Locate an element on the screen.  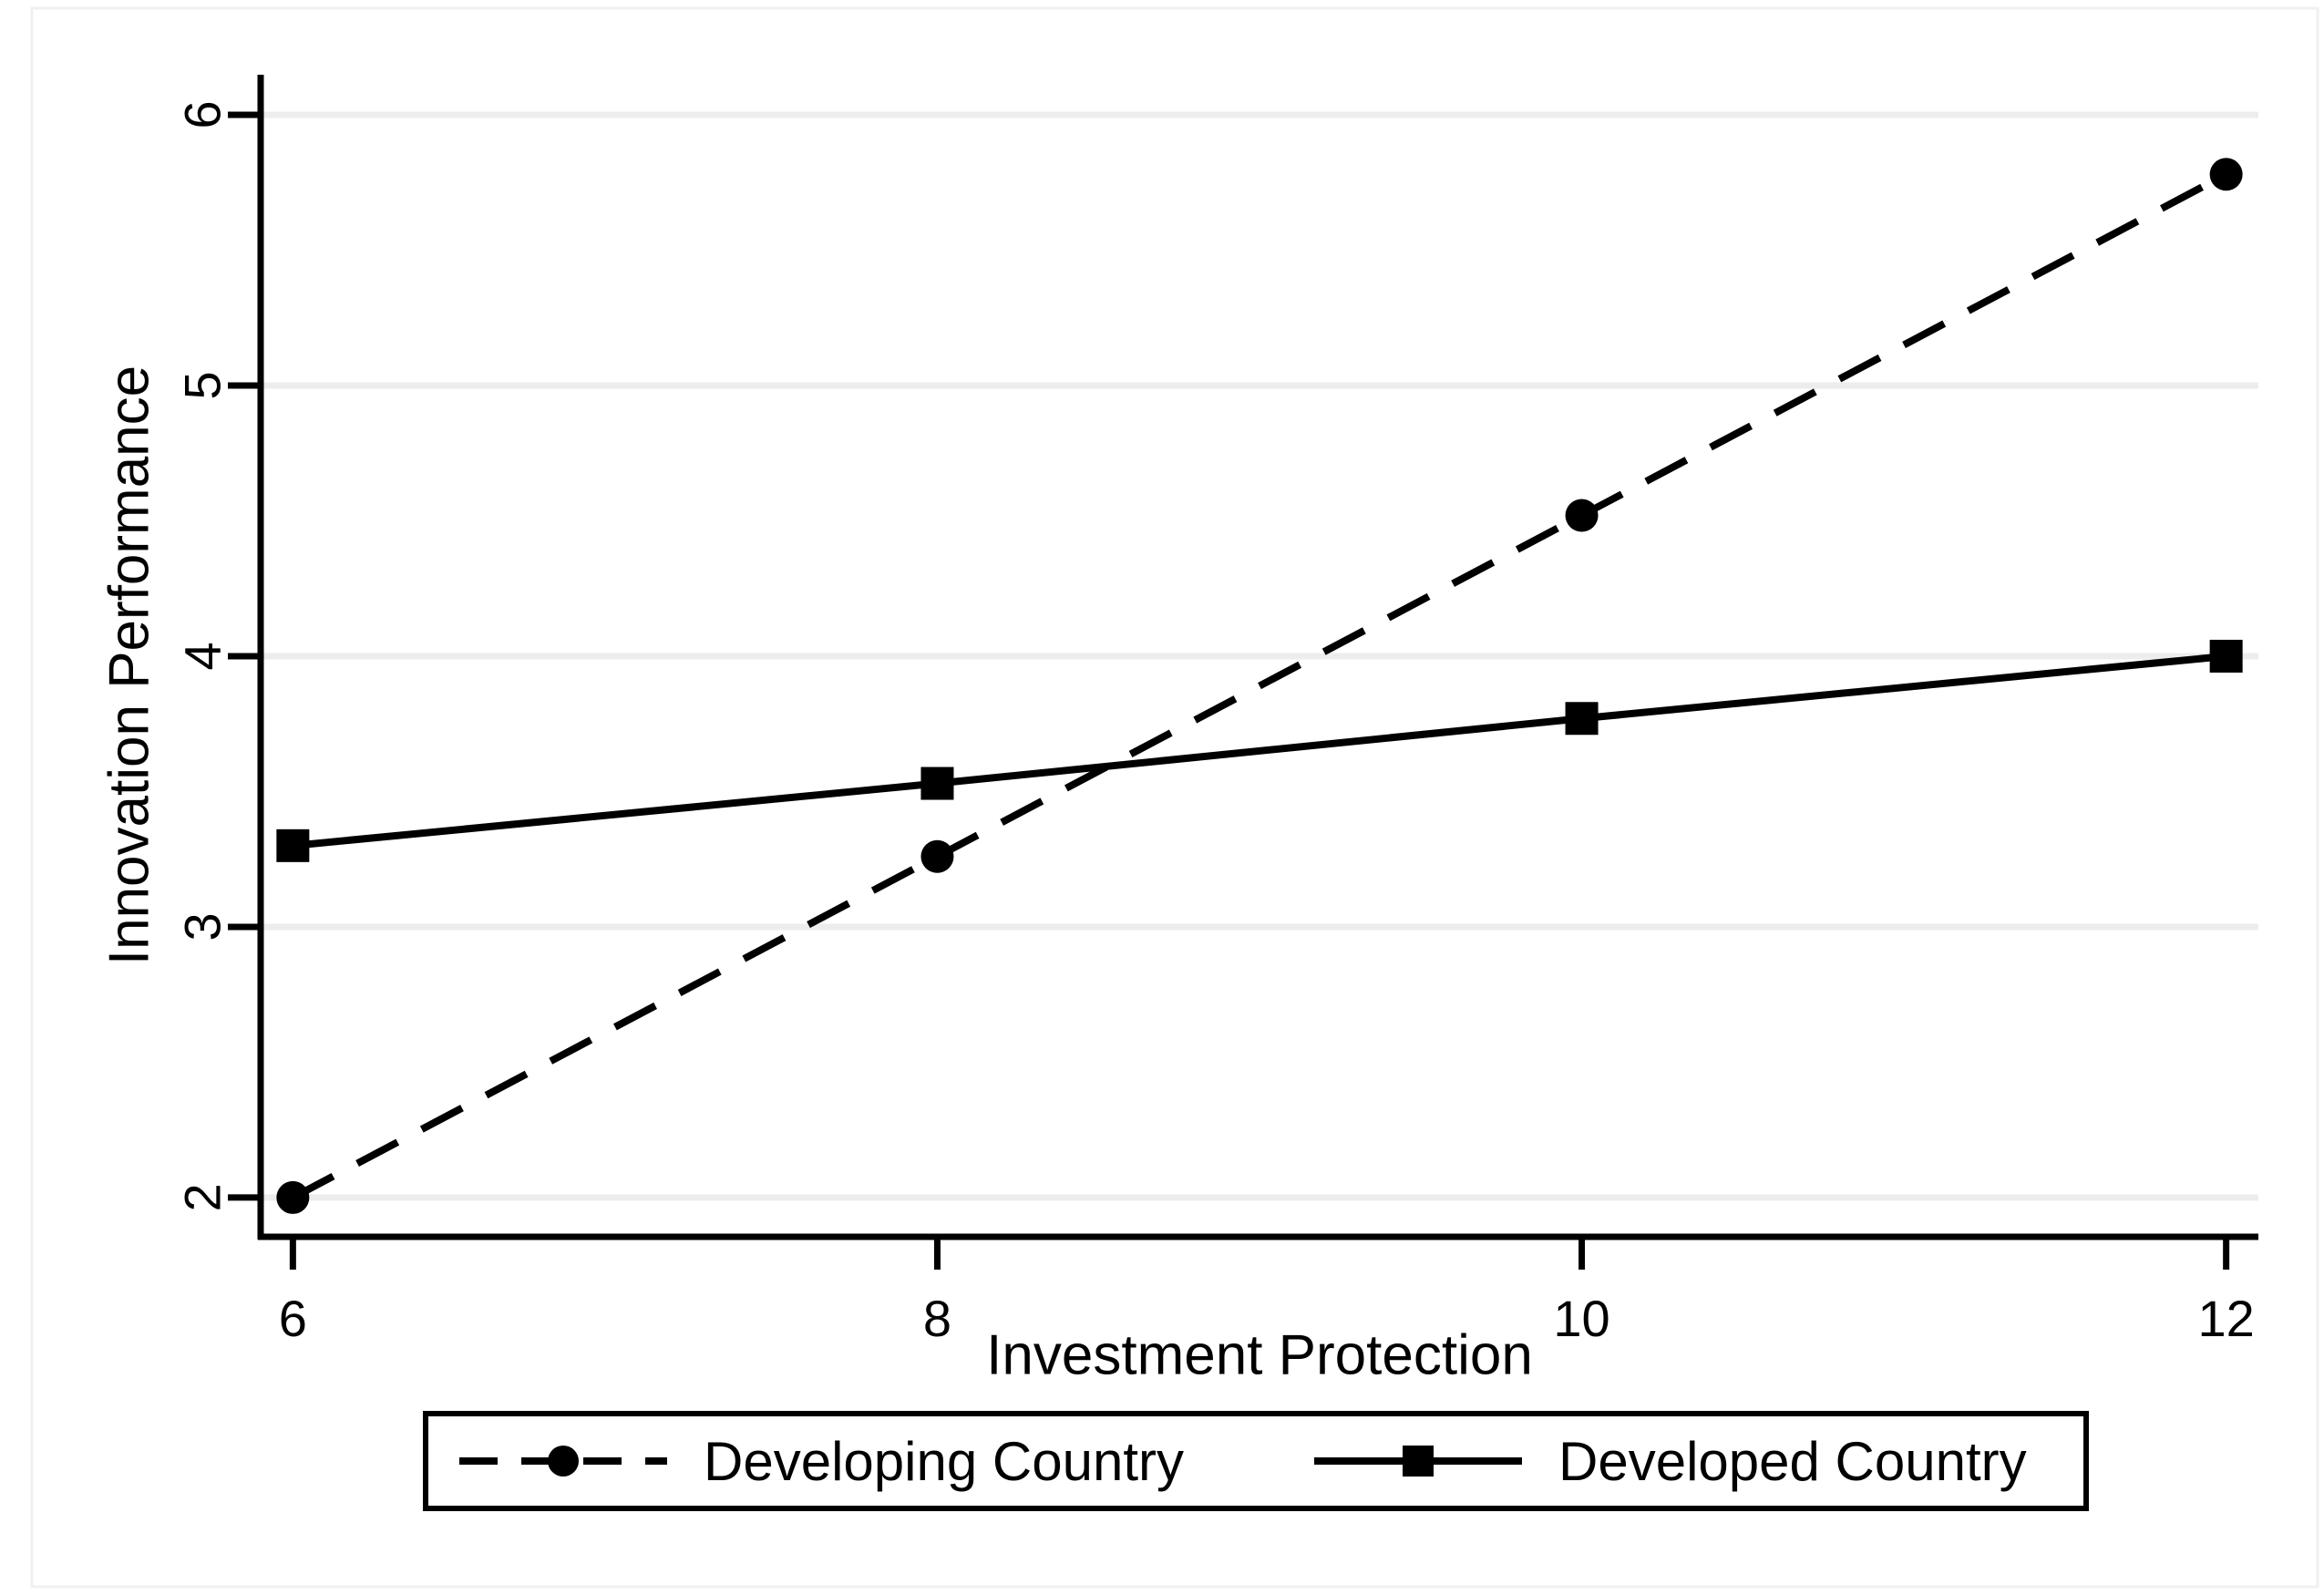
y-tick-label: 6 is located at coordinates (202, 114).